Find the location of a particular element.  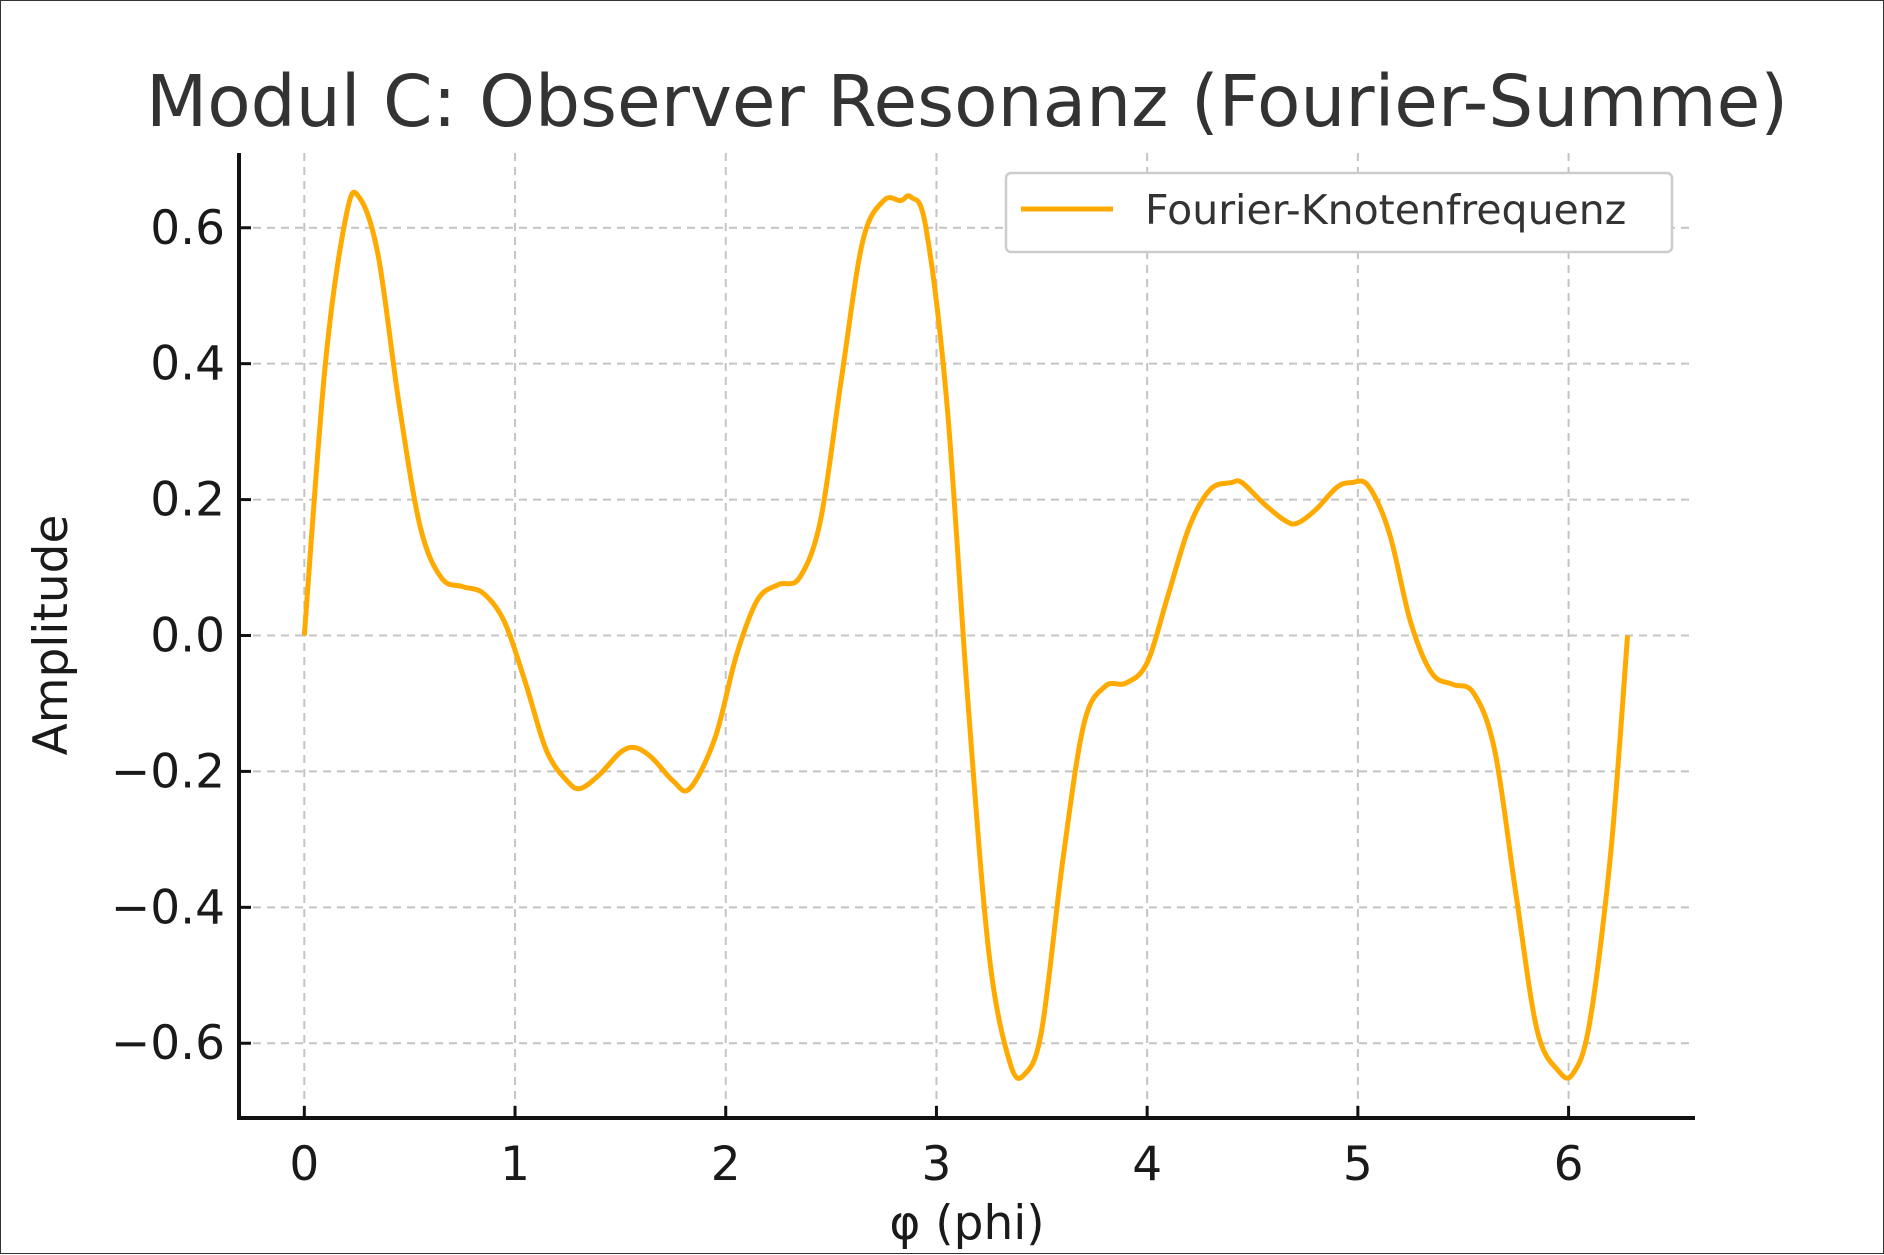

y-tick-label: 0.0 is located at coordinates (187, 636).